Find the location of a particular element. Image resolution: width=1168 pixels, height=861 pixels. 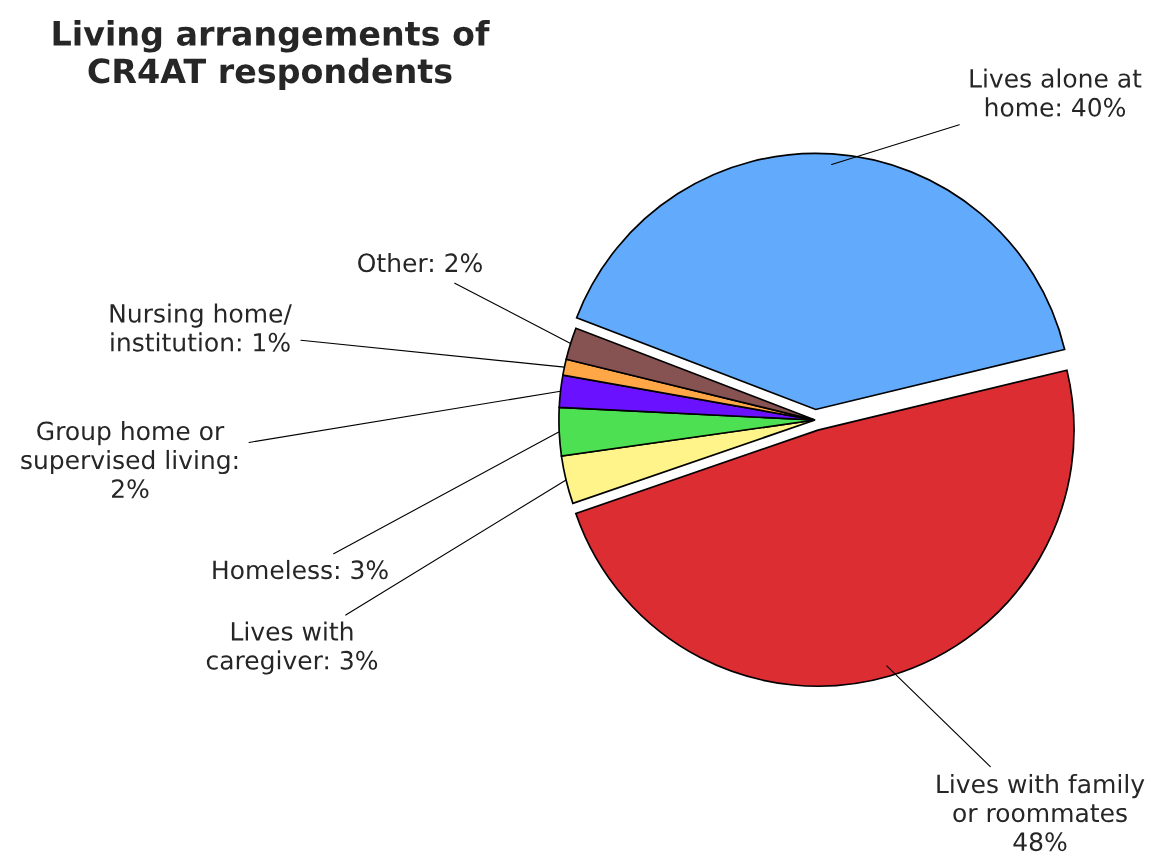

slice-label: Lives with caregiver: 3% is located at coordinates (292, 648).